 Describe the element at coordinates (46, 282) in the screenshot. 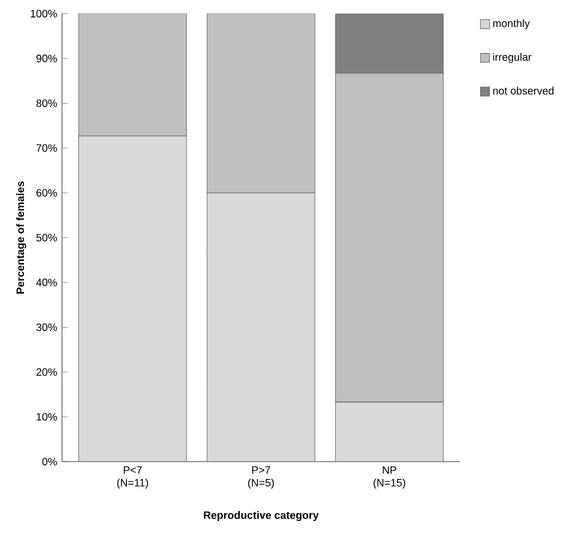

I see `y-tick-label: 40%` at that location.